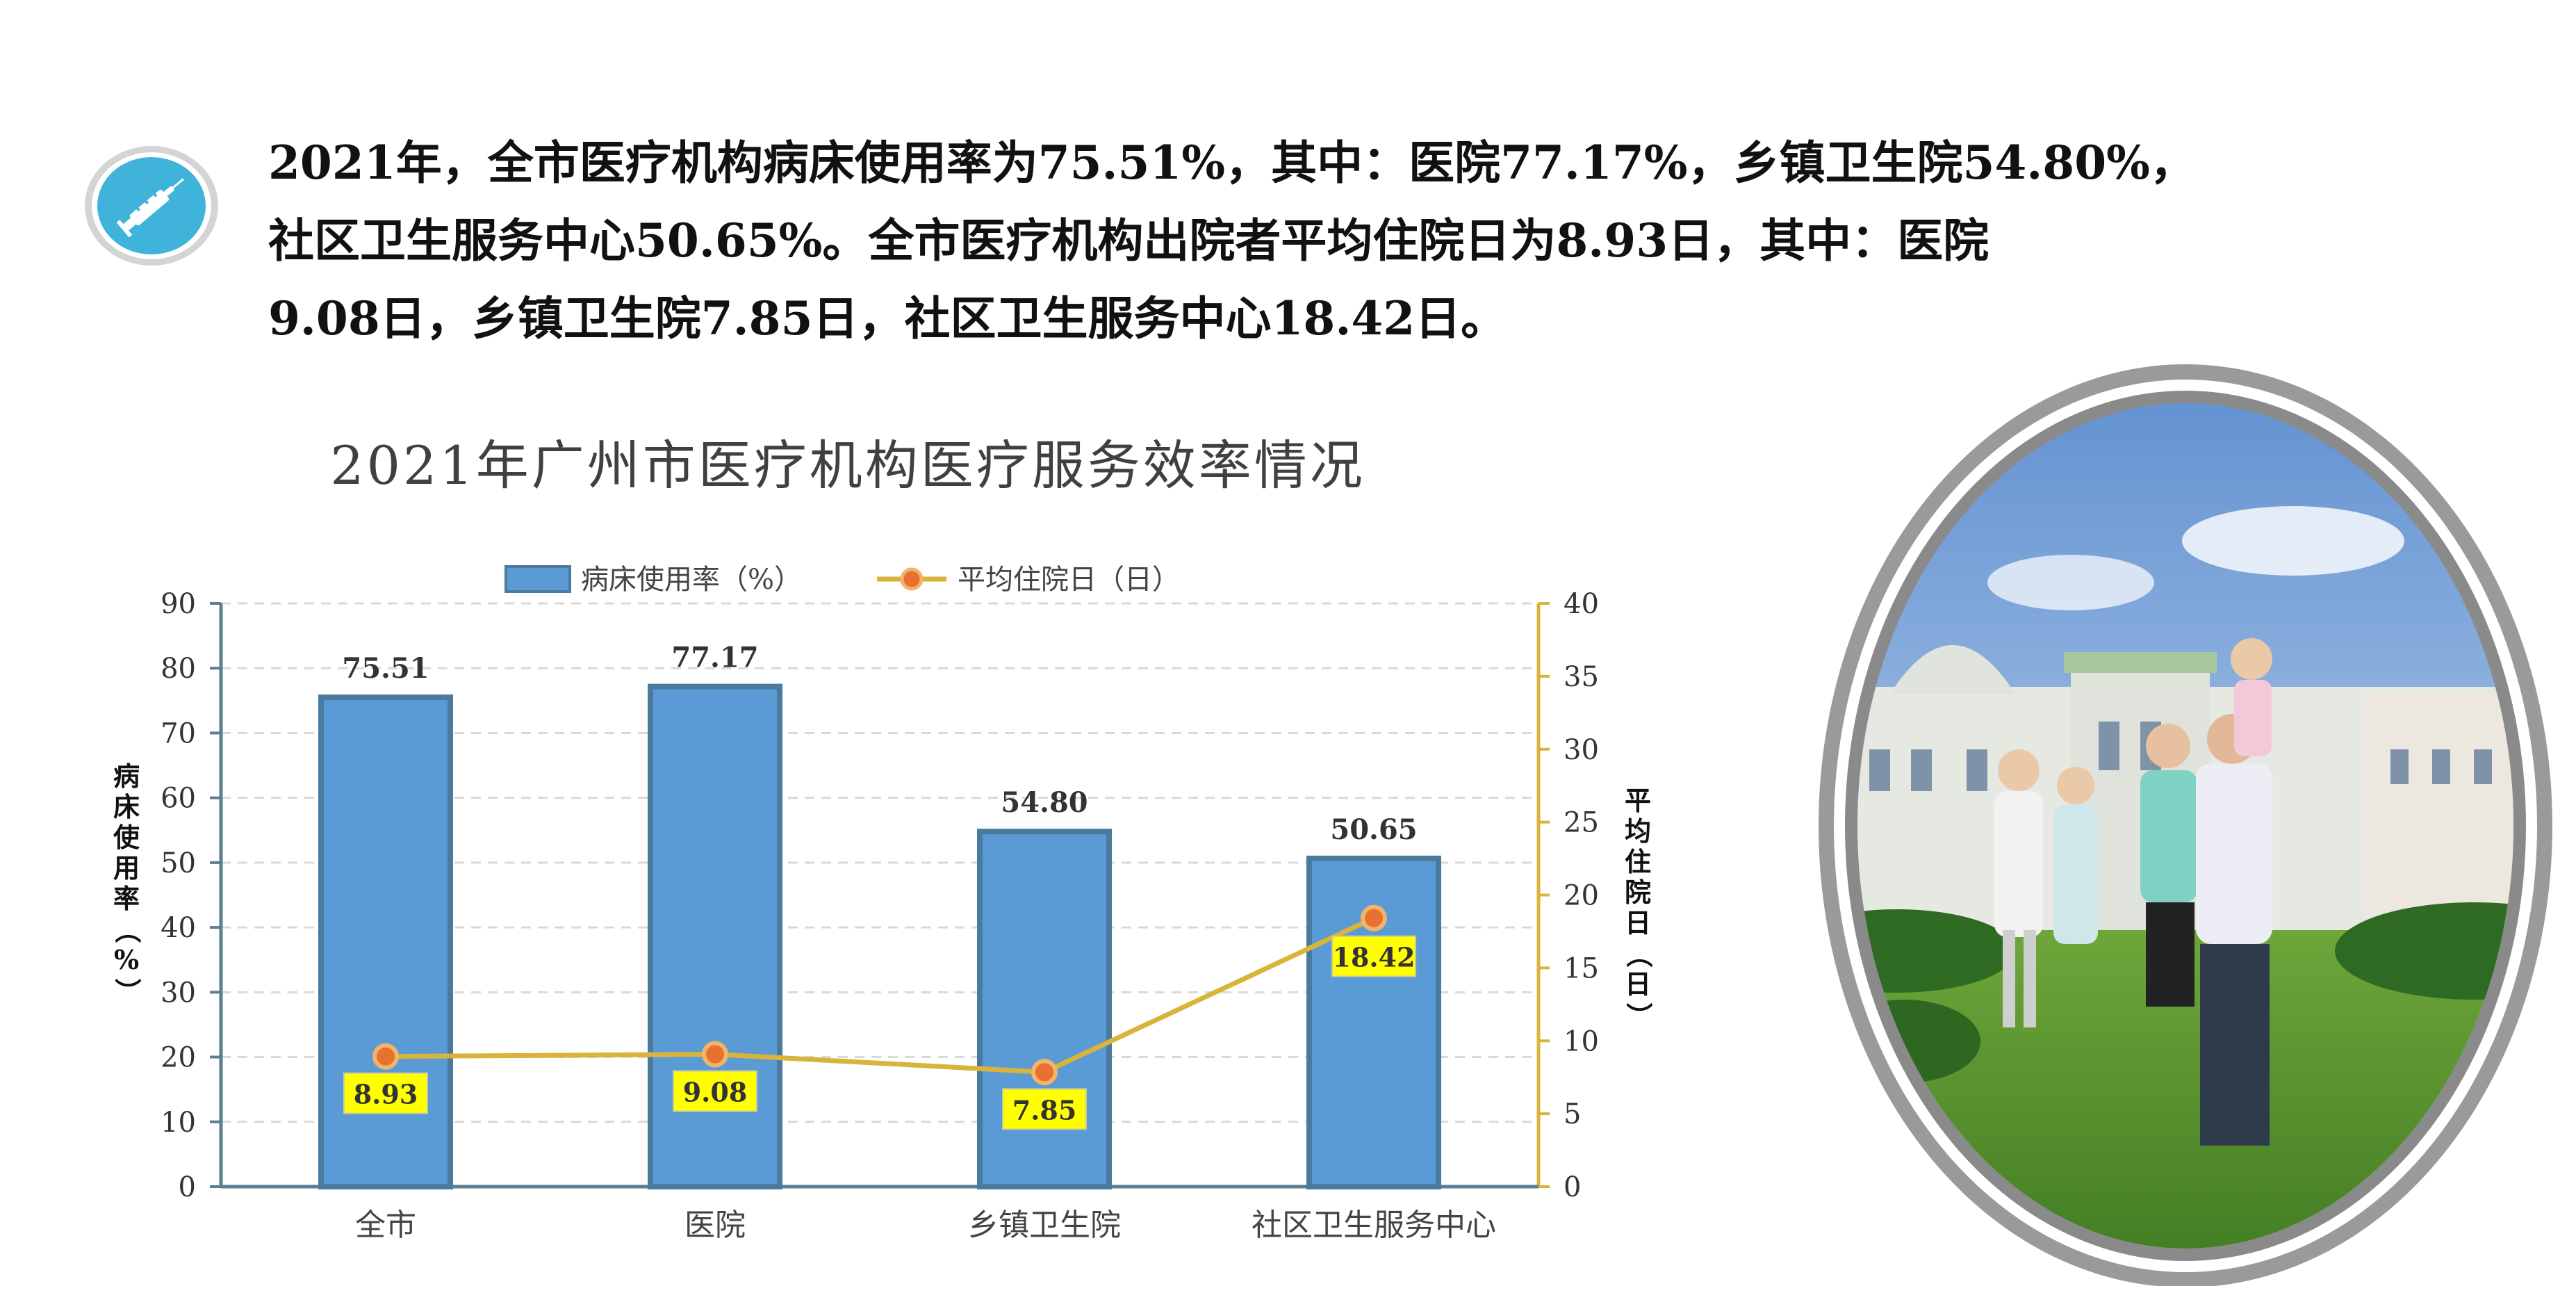  What do you see at coordinates (179, 863) in the screenshot?
I see `y-left-tick-label: 50` at bounding box center [179, 863].